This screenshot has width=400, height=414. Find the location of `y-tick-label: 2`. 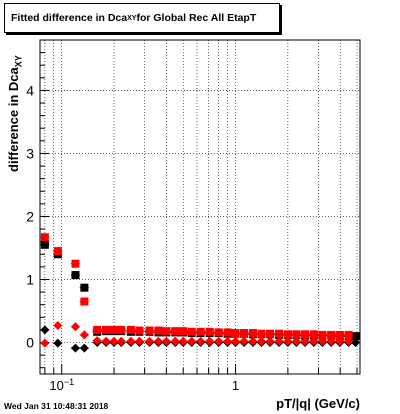

y-tick-label: 2 is located at coordinates (30, 216).